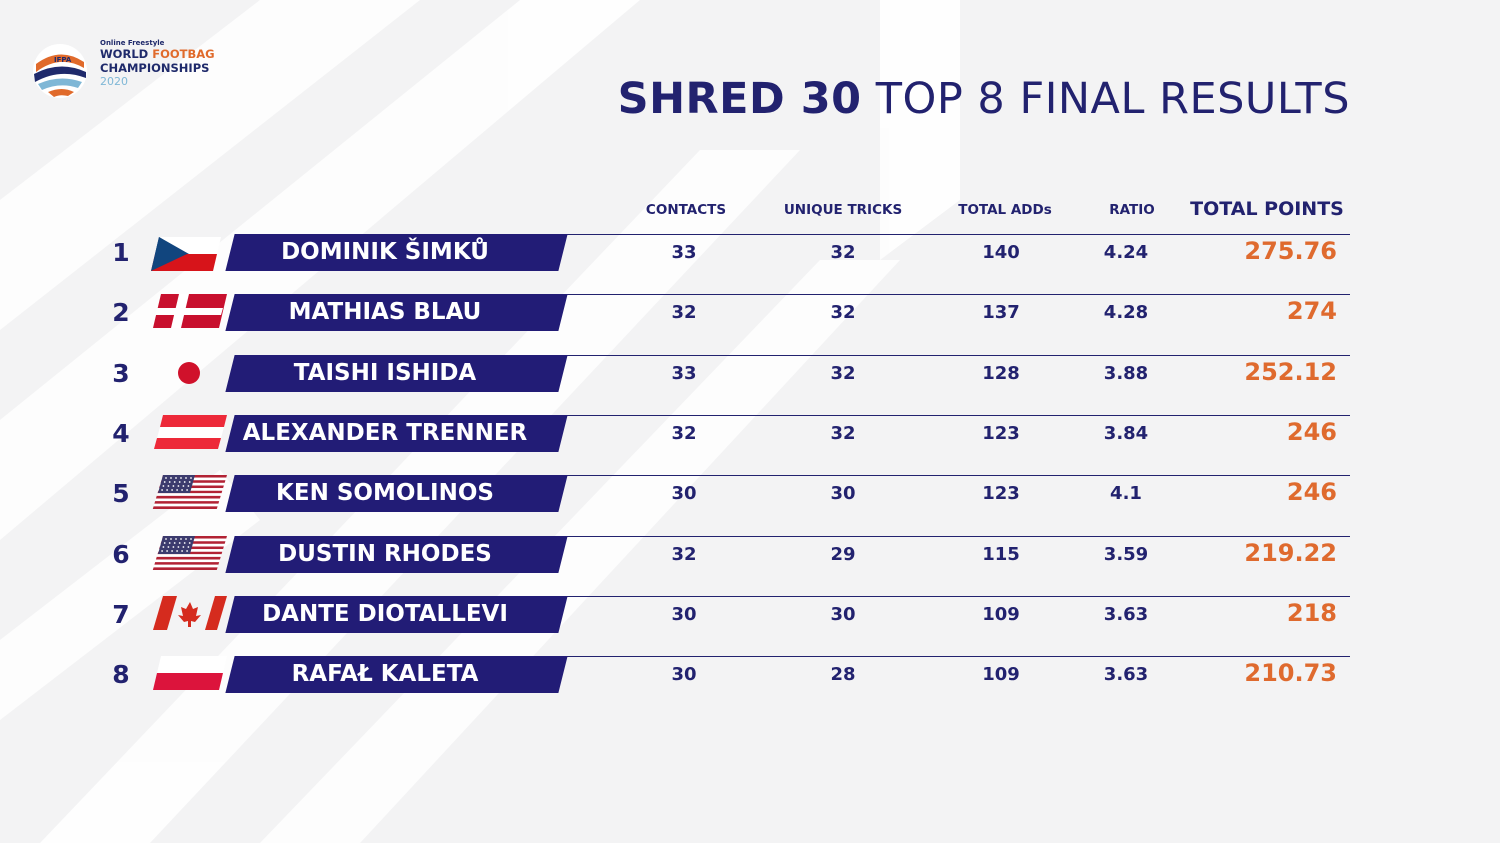  What do you see at coordinates (190, 673) in the screenshot?
I see `poland-flag-icon` at bounding box center [190, 673].